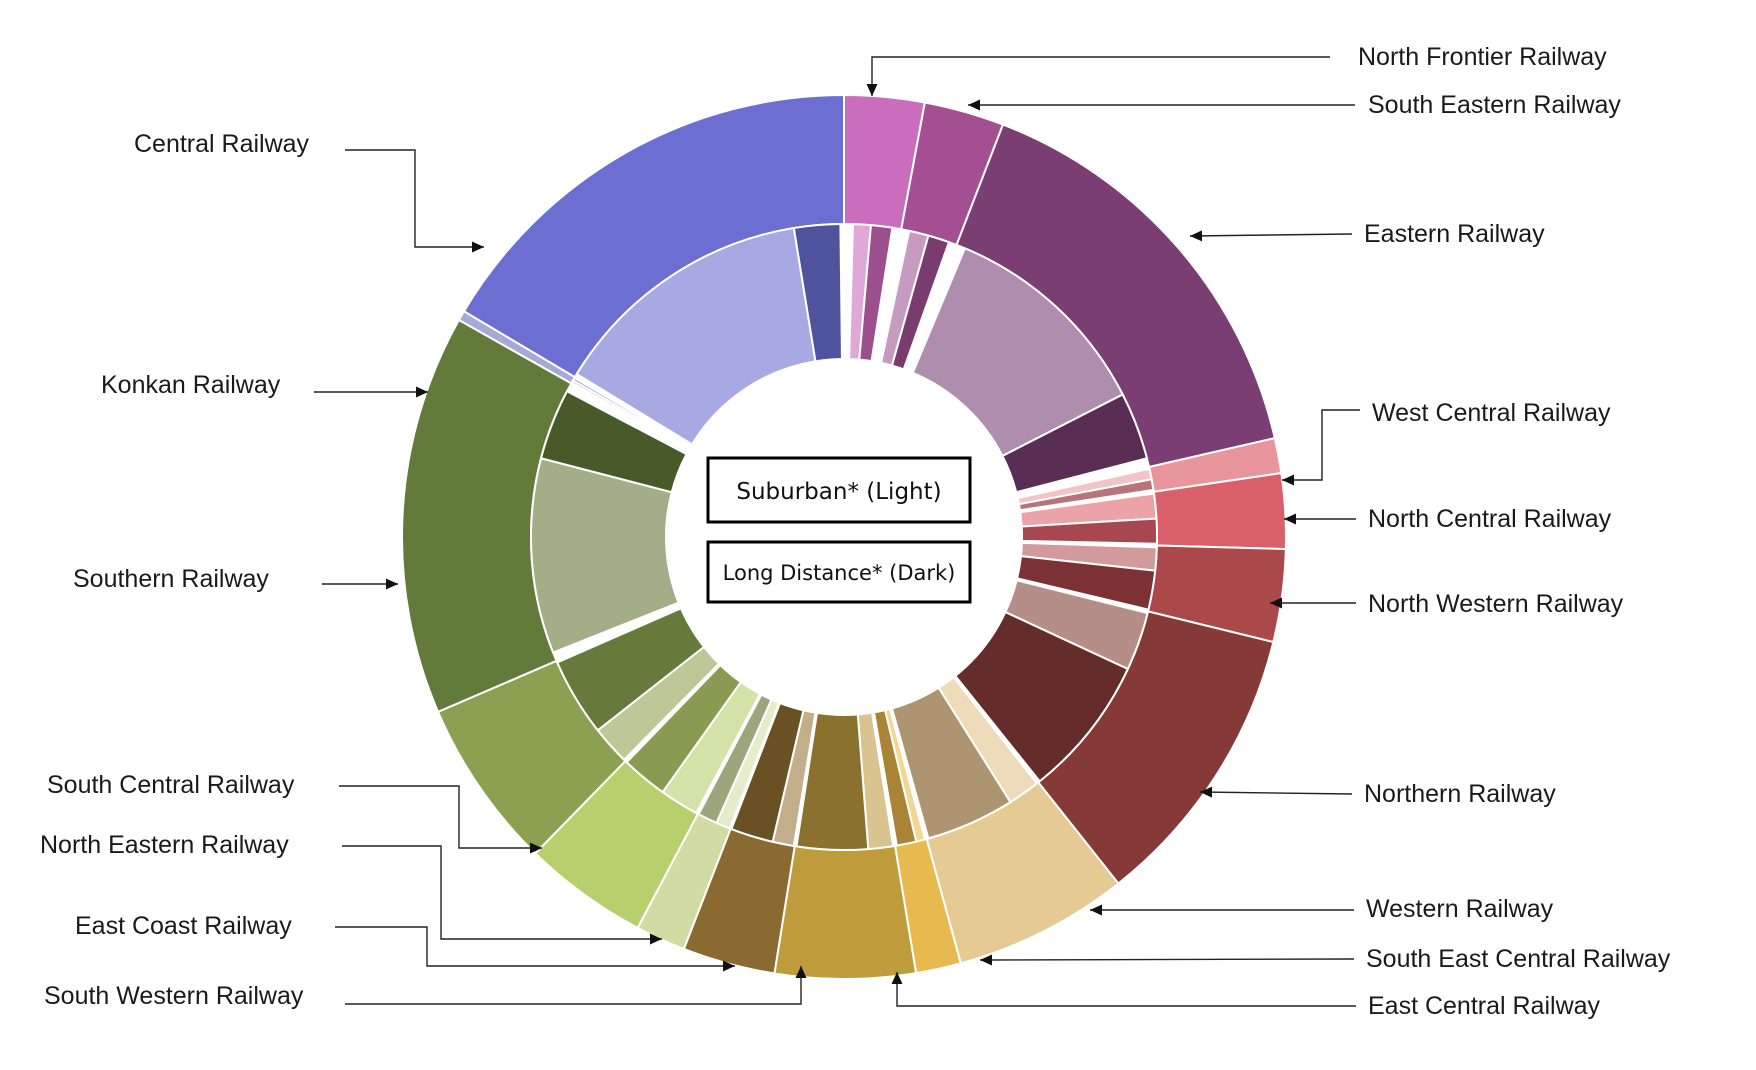  What do you see at coordinates (174, 996) in the screenshot?
I see `label-south-western: South Western Railway` at bounding box center [174, 996].